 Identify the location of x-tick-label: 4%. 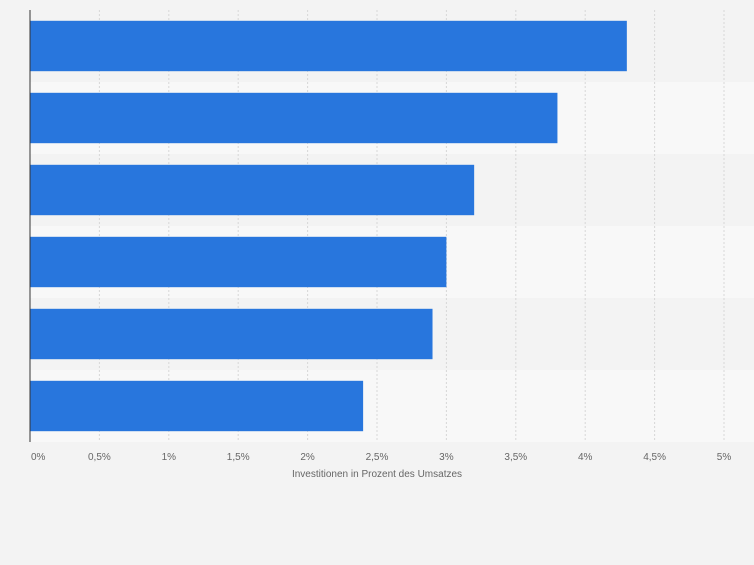
(585, 457).